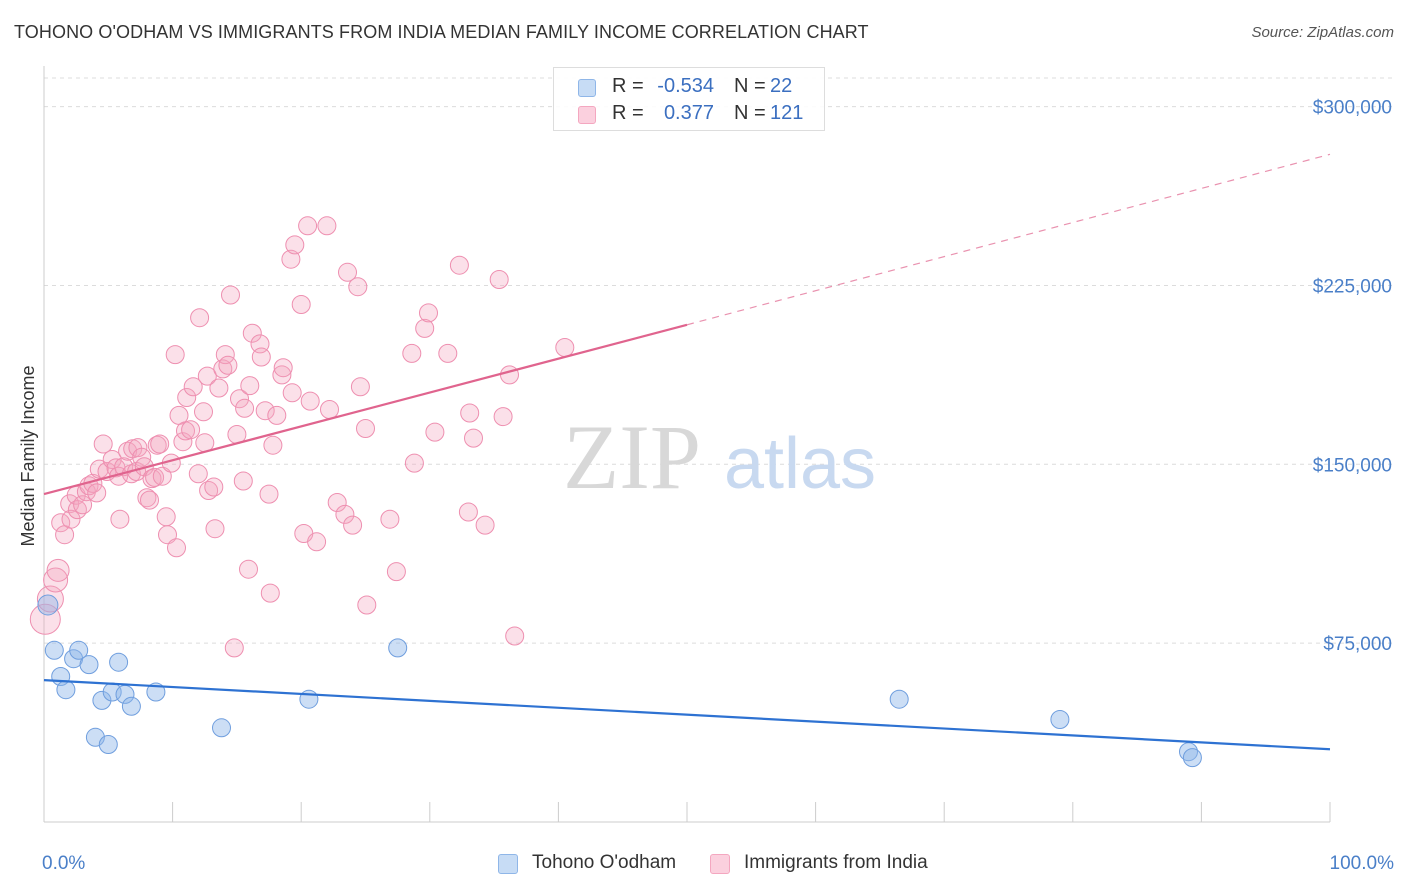 This screenshot has width=1406, height=892. Describe the element at coordinates (632, 457) in the screenshot. I see `watermark-zip: ZIP` at that location.